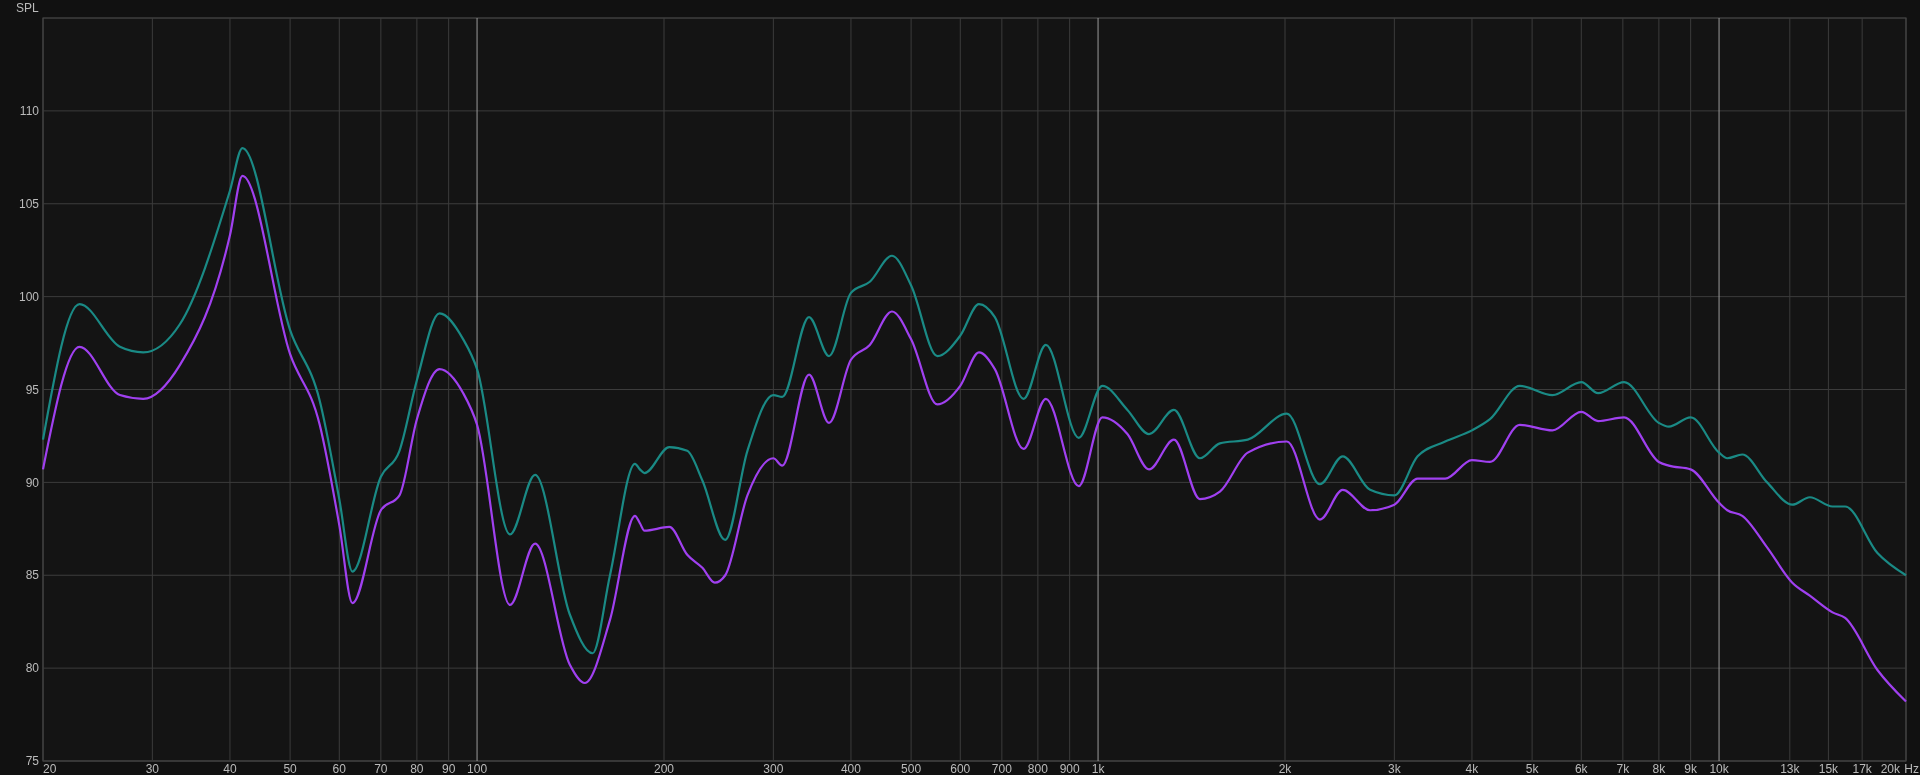 The width and height of the screenshot is (1920, 775). What do you see at coordinates (230, 768) in the screenshot?
I see `x-tick-label: 40` at bounding box center [230, 768].